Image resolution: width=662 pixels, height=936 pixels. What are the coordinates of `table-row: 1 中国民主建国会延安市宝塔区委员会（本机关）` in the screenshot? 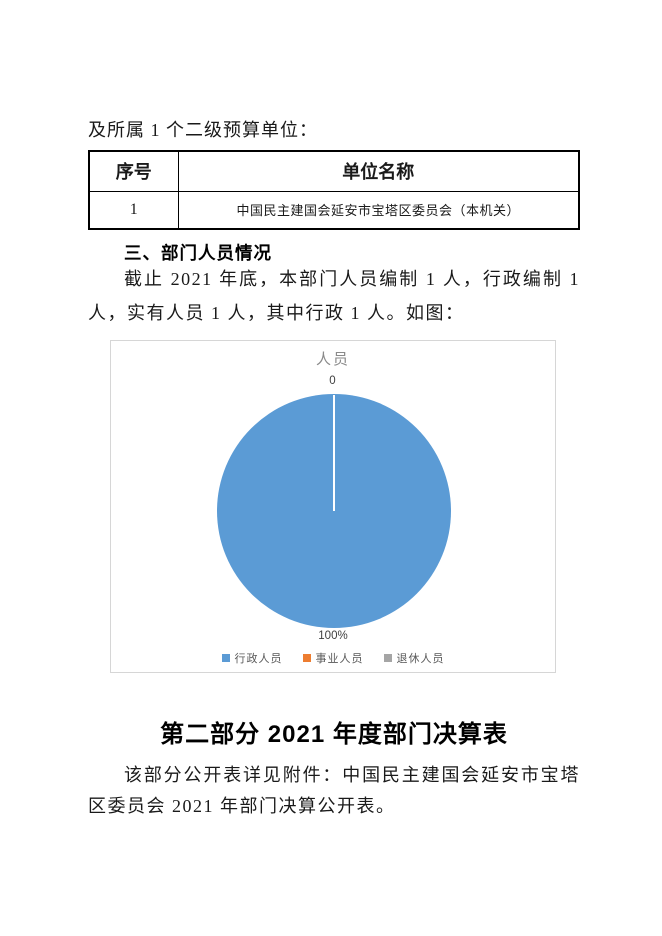 It's located at (334, 210).